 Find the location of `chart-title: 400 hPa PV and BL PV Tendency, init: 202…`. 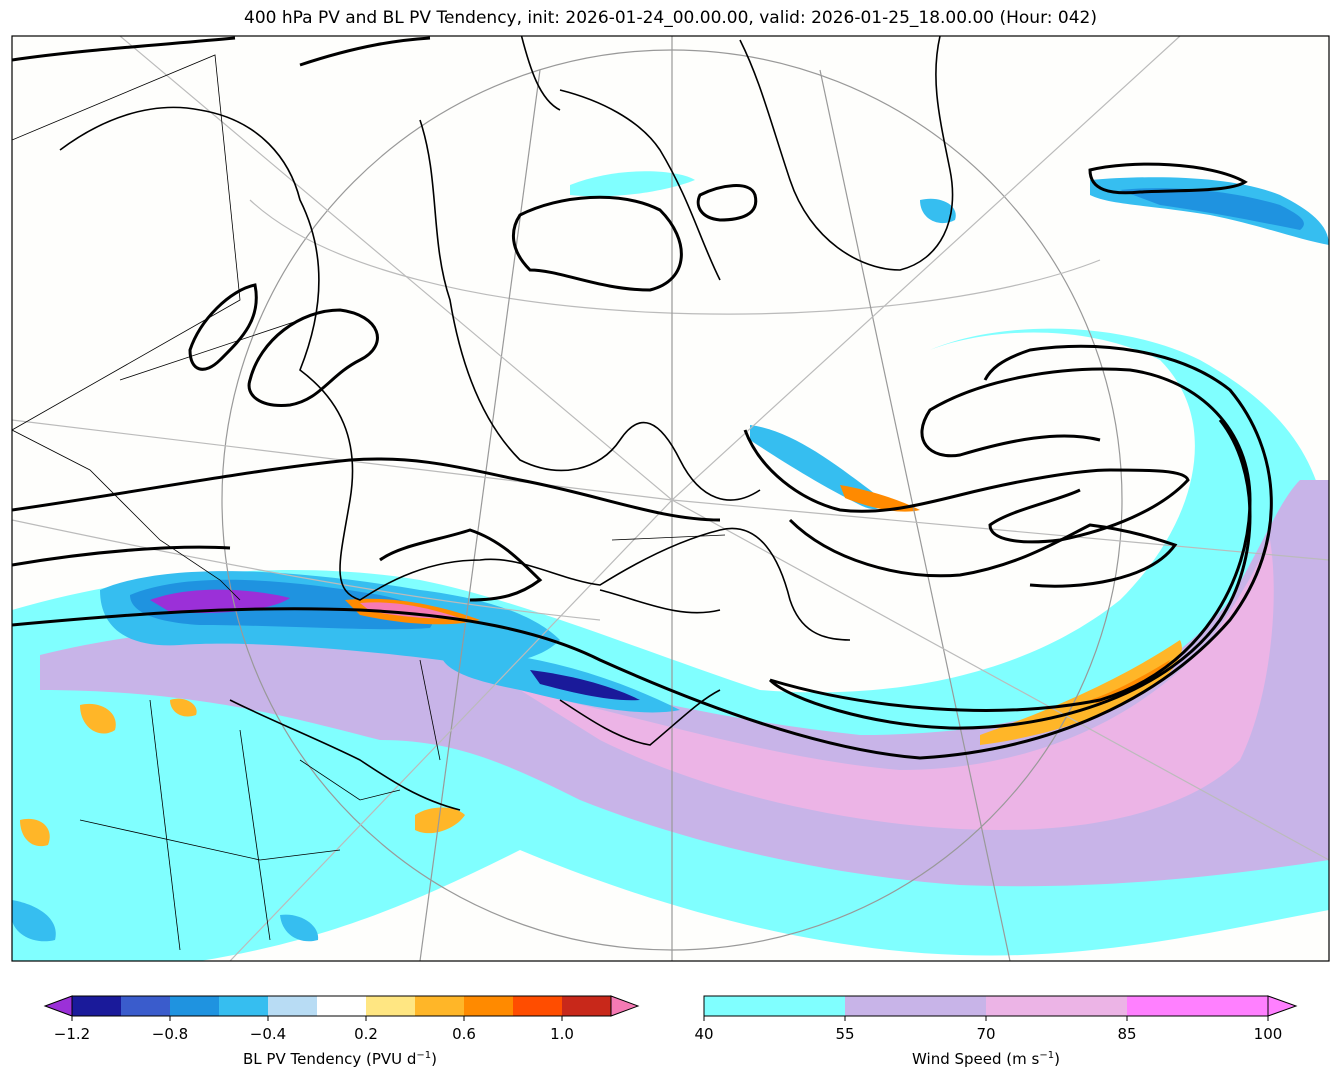

chart-title: 400 hPa PV and BL PV Tendency, init: 202… is located at coordinates (670, 18).